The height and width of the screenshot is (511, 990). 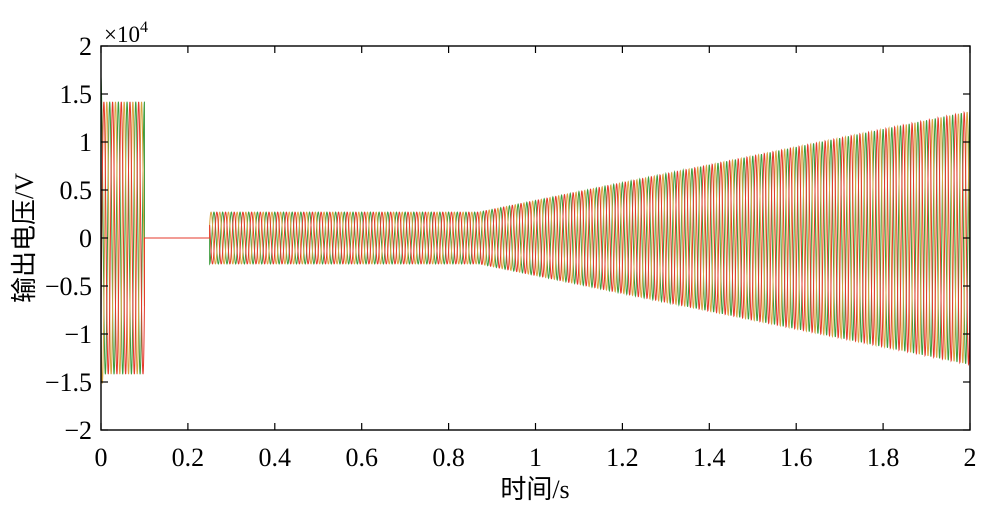 I want to click on y-tick-labels: −2 −1.5 −1 −0.5 0 0.5 1 1.5 2, so click(x=68, y=238).